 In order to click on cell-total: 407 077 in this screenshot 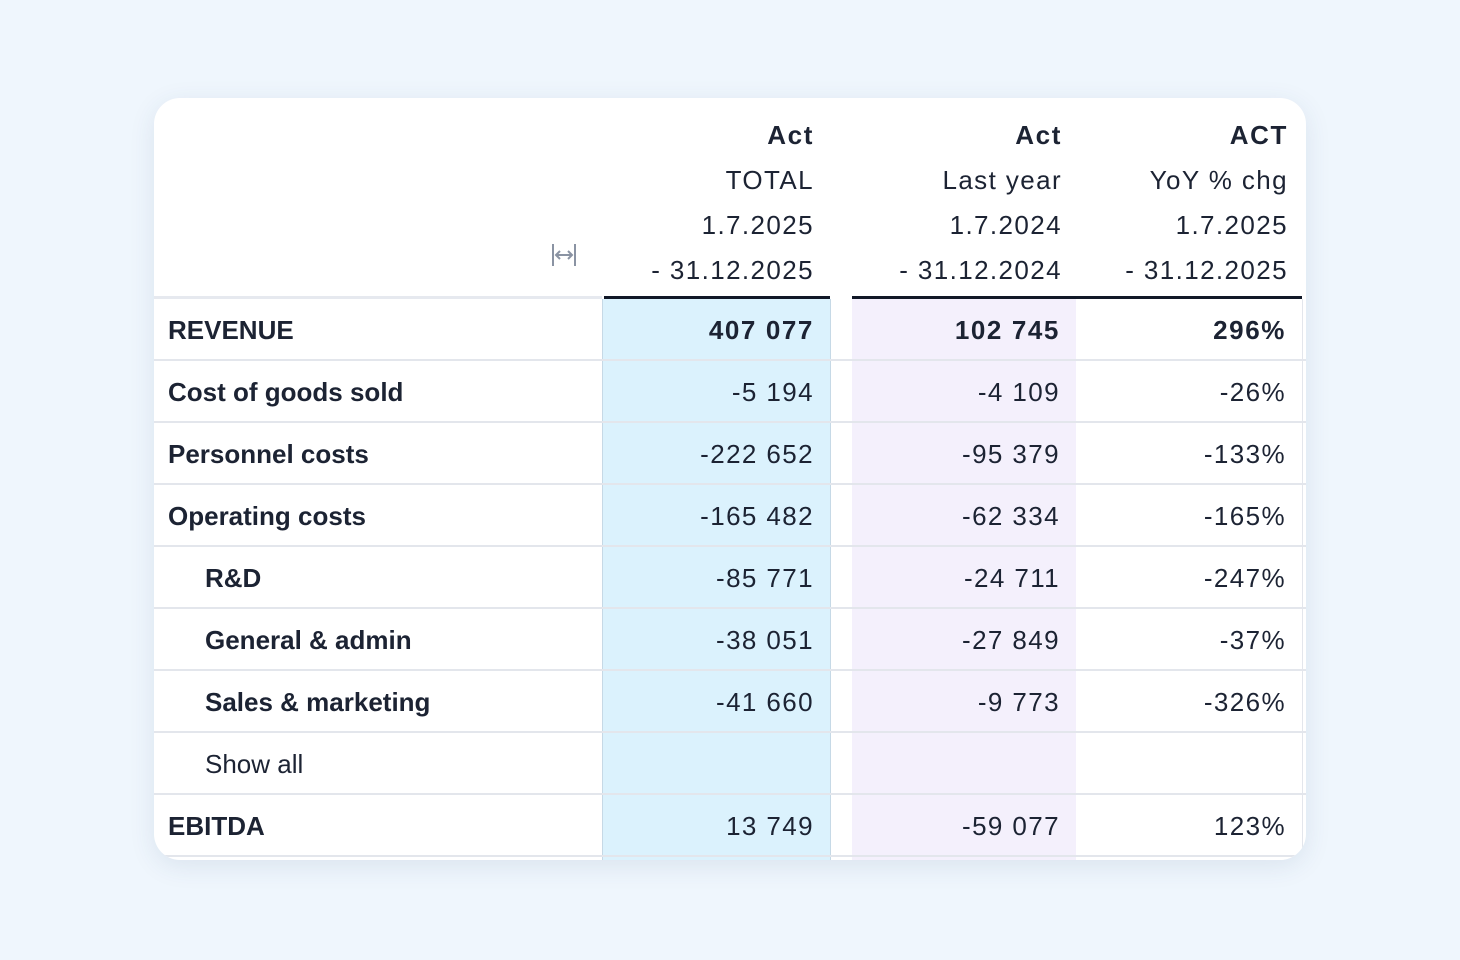, I will do `click(761, 330)`.